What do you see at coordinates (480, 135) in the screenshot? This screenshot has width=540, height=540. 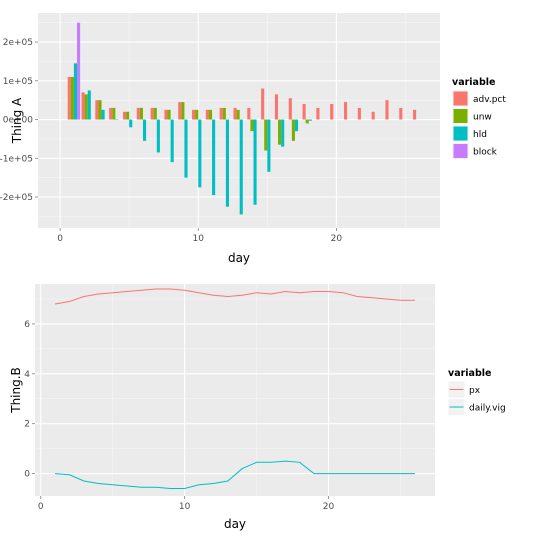 I see `top-legend-label: hld` at bounding box center [480, 135].